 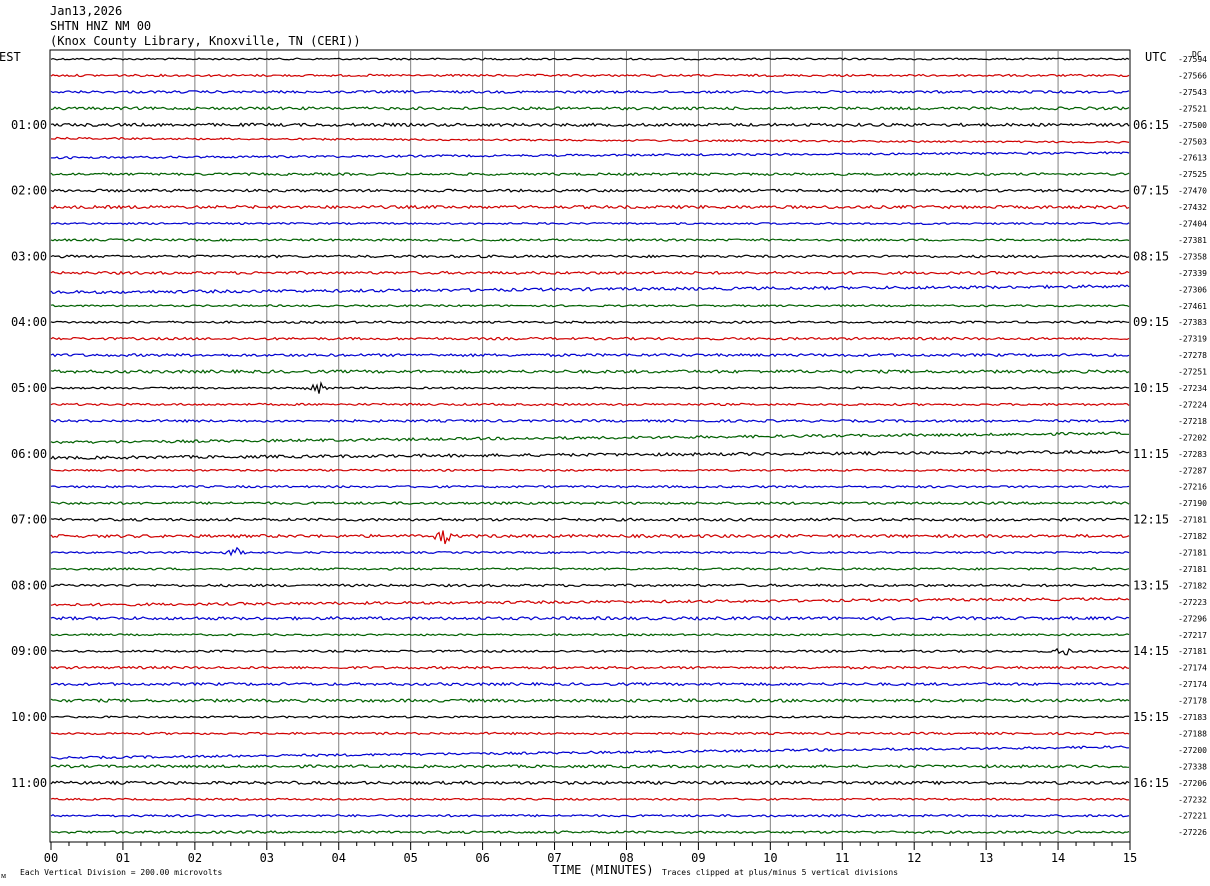 What do you see at coordinates (1192, 421) in the screenshot?
I see `dc-offset-label: -27218` at bounding box center [1192, 421].